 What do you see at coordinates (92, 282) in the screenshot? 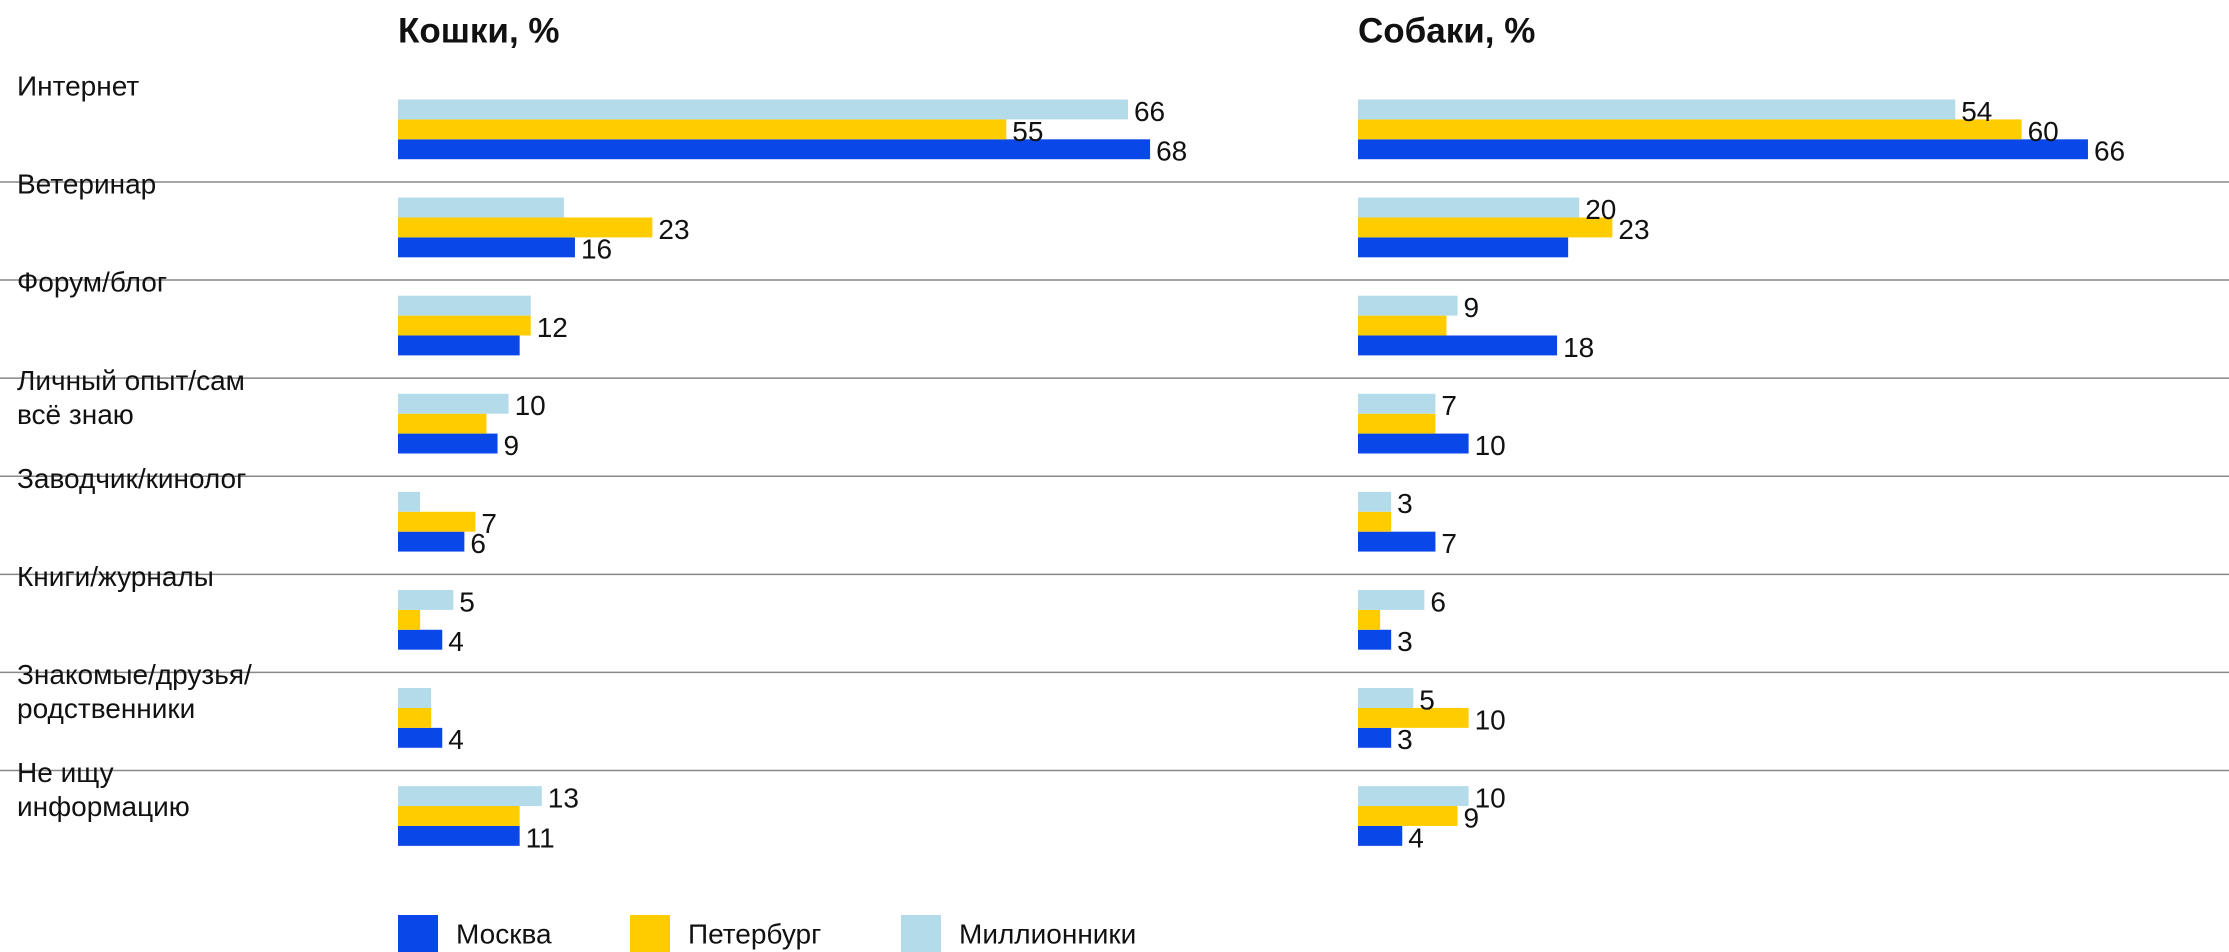
I see `category-label: Форум/блог` at bounding box center [92, 282].